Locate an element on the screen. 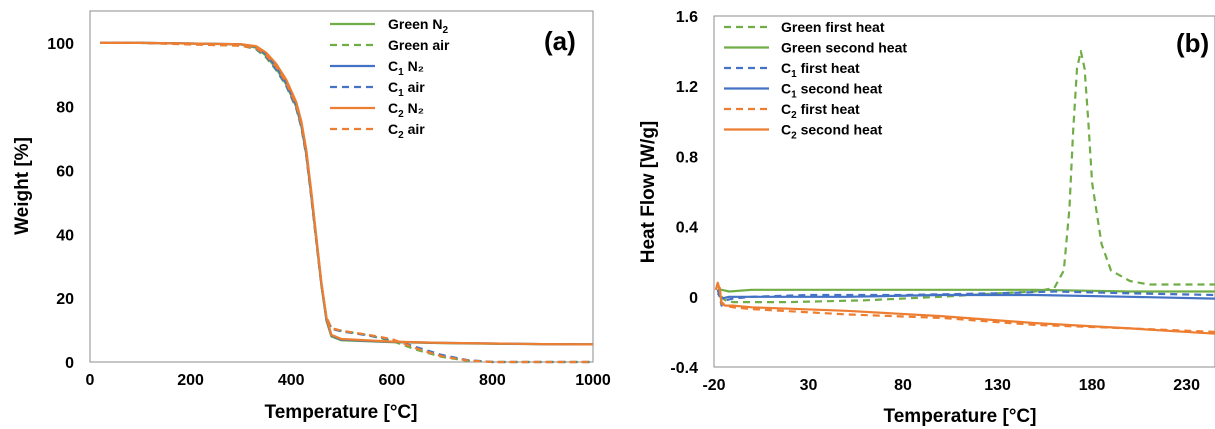 The height and width of the screenshot is (429, 1215). chart-b-xtick-label: 180 is located at coordinates (1092, 385).